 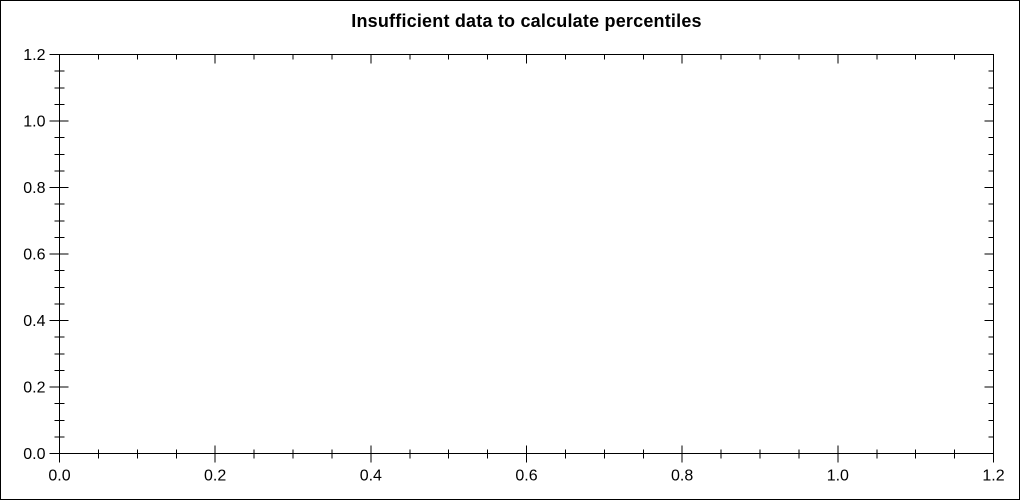 What do you see at coordinates (682, 476) in the screenshot?
I see `x-tick-label: 0.8` at bounding box center [682, 476].